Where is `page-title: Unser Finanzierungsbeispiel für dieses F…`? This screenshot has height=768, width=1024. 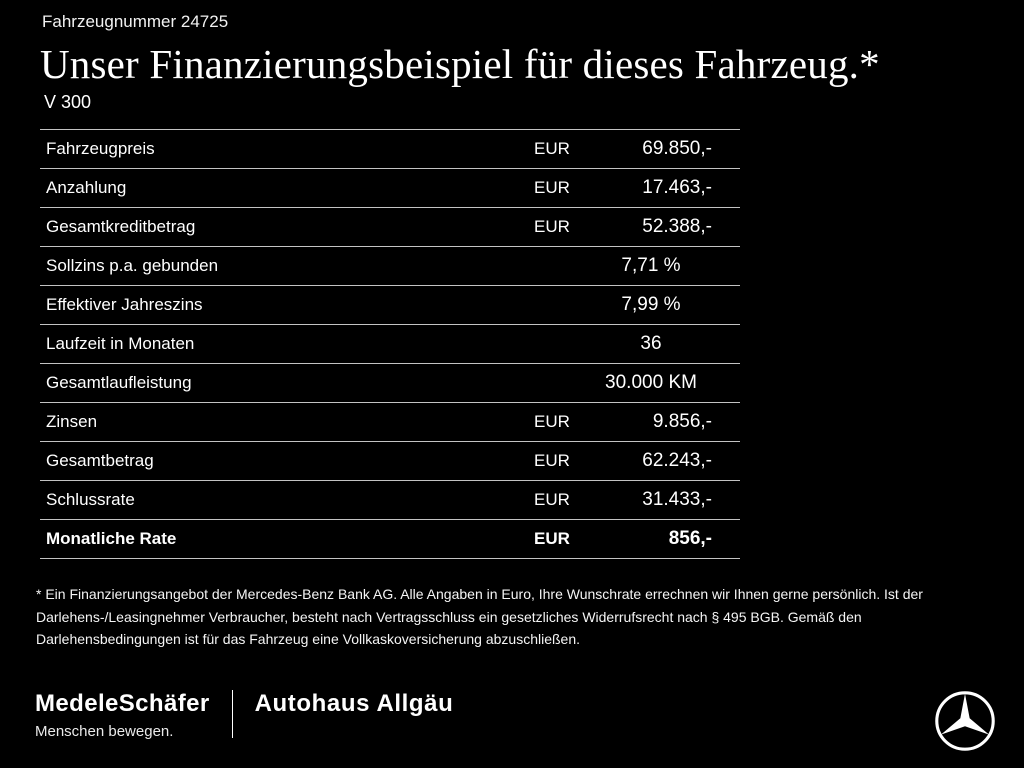 page-title: Unser Finanzierungsbeispiel für dieses F… is located at coordinates (460, 64).